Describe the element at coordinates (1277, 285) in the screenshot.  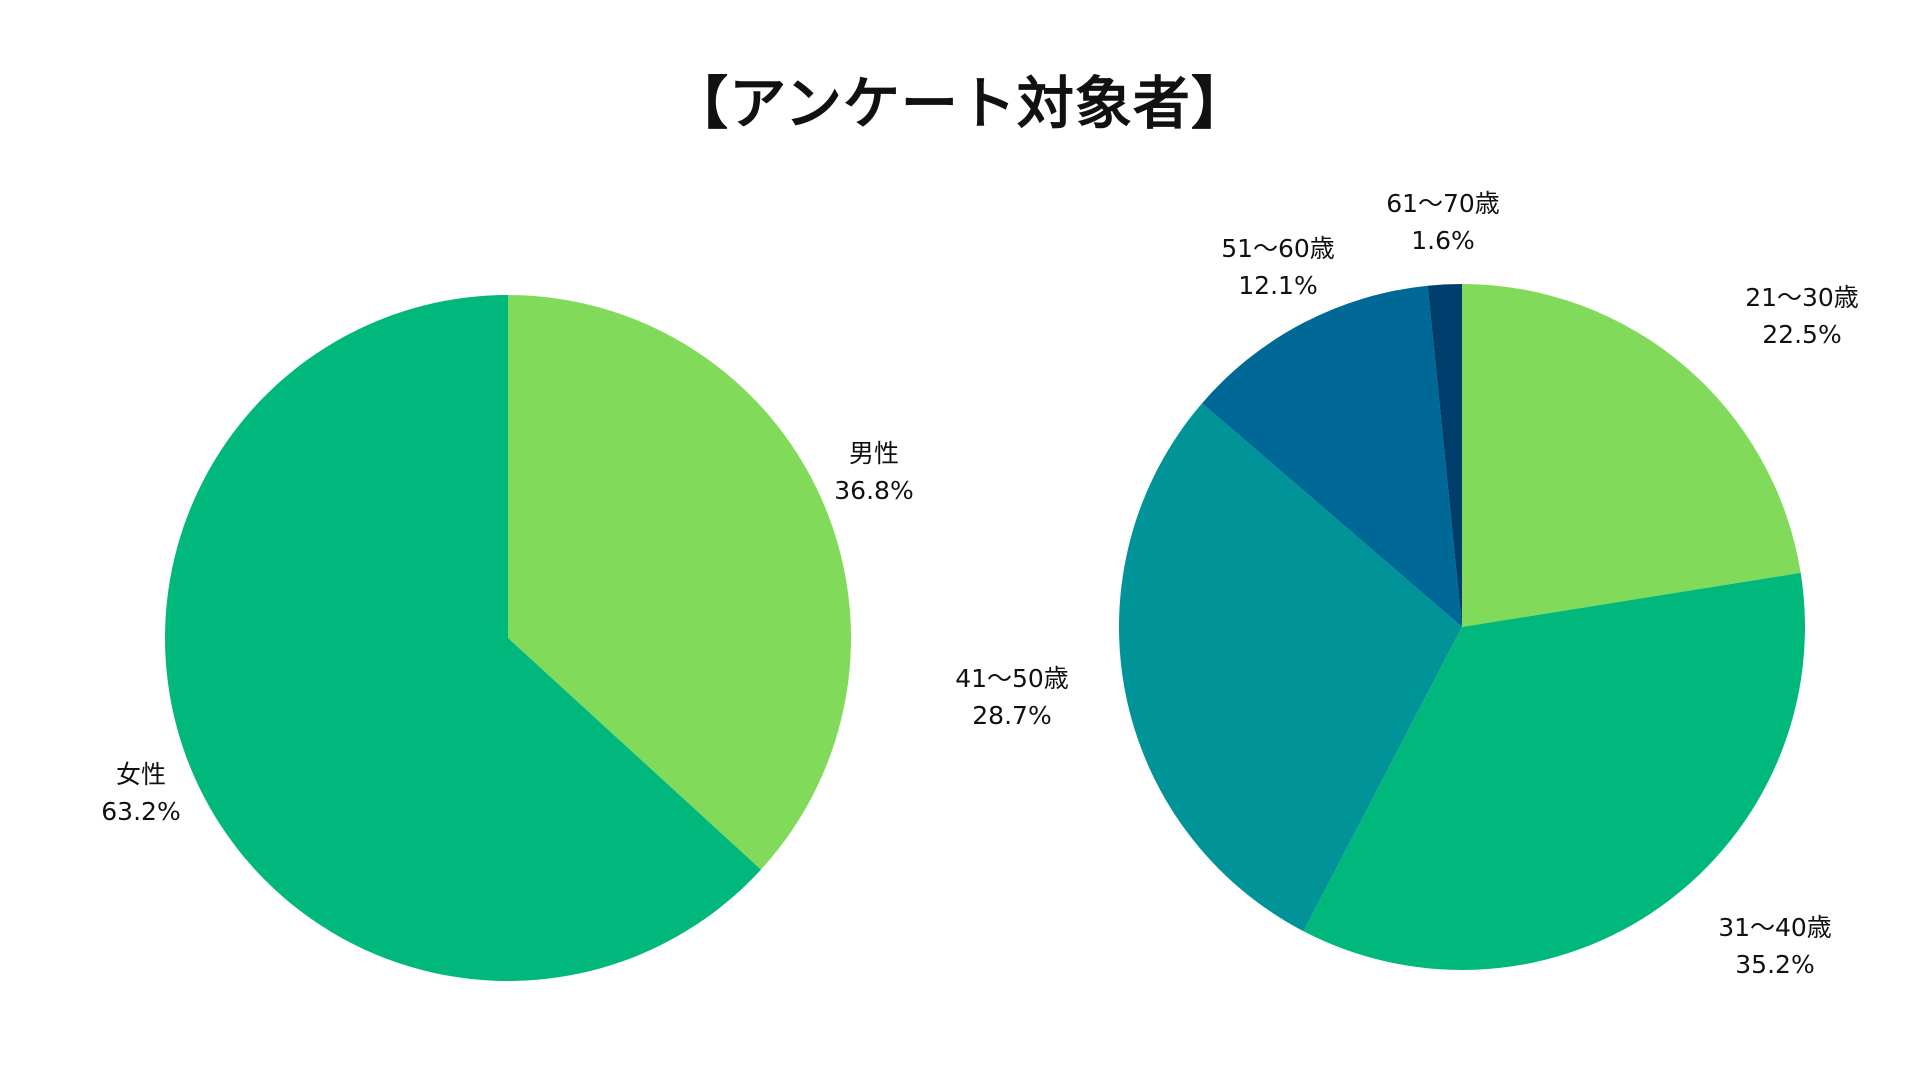
I see `slice-label-value: 12.1%` at that location.